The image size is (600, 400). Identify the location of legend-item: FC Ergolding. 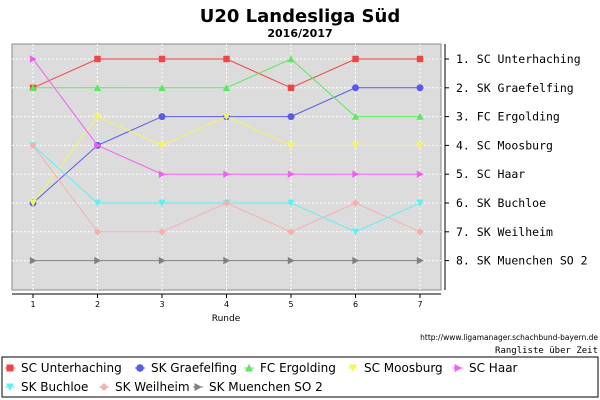
(290, 368).